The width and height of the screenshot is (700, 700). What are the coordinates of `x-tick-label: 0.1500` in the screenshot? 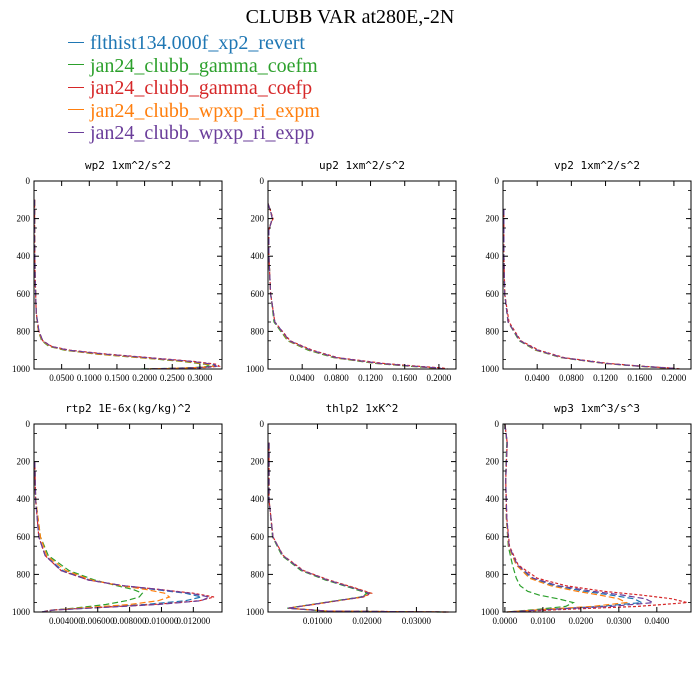 It's located at (117, 378).